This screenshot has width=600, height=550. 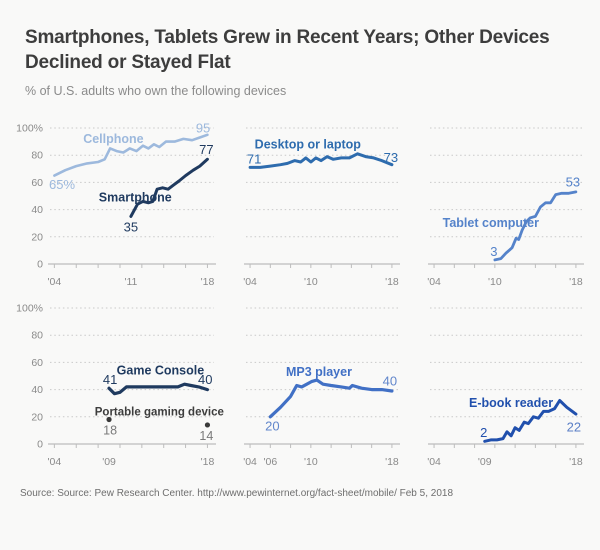 What do you see at coordinates (159, 413) in the screenshot?
I see `svg-text: Portable gaming device` at bounding box center [159, 413].